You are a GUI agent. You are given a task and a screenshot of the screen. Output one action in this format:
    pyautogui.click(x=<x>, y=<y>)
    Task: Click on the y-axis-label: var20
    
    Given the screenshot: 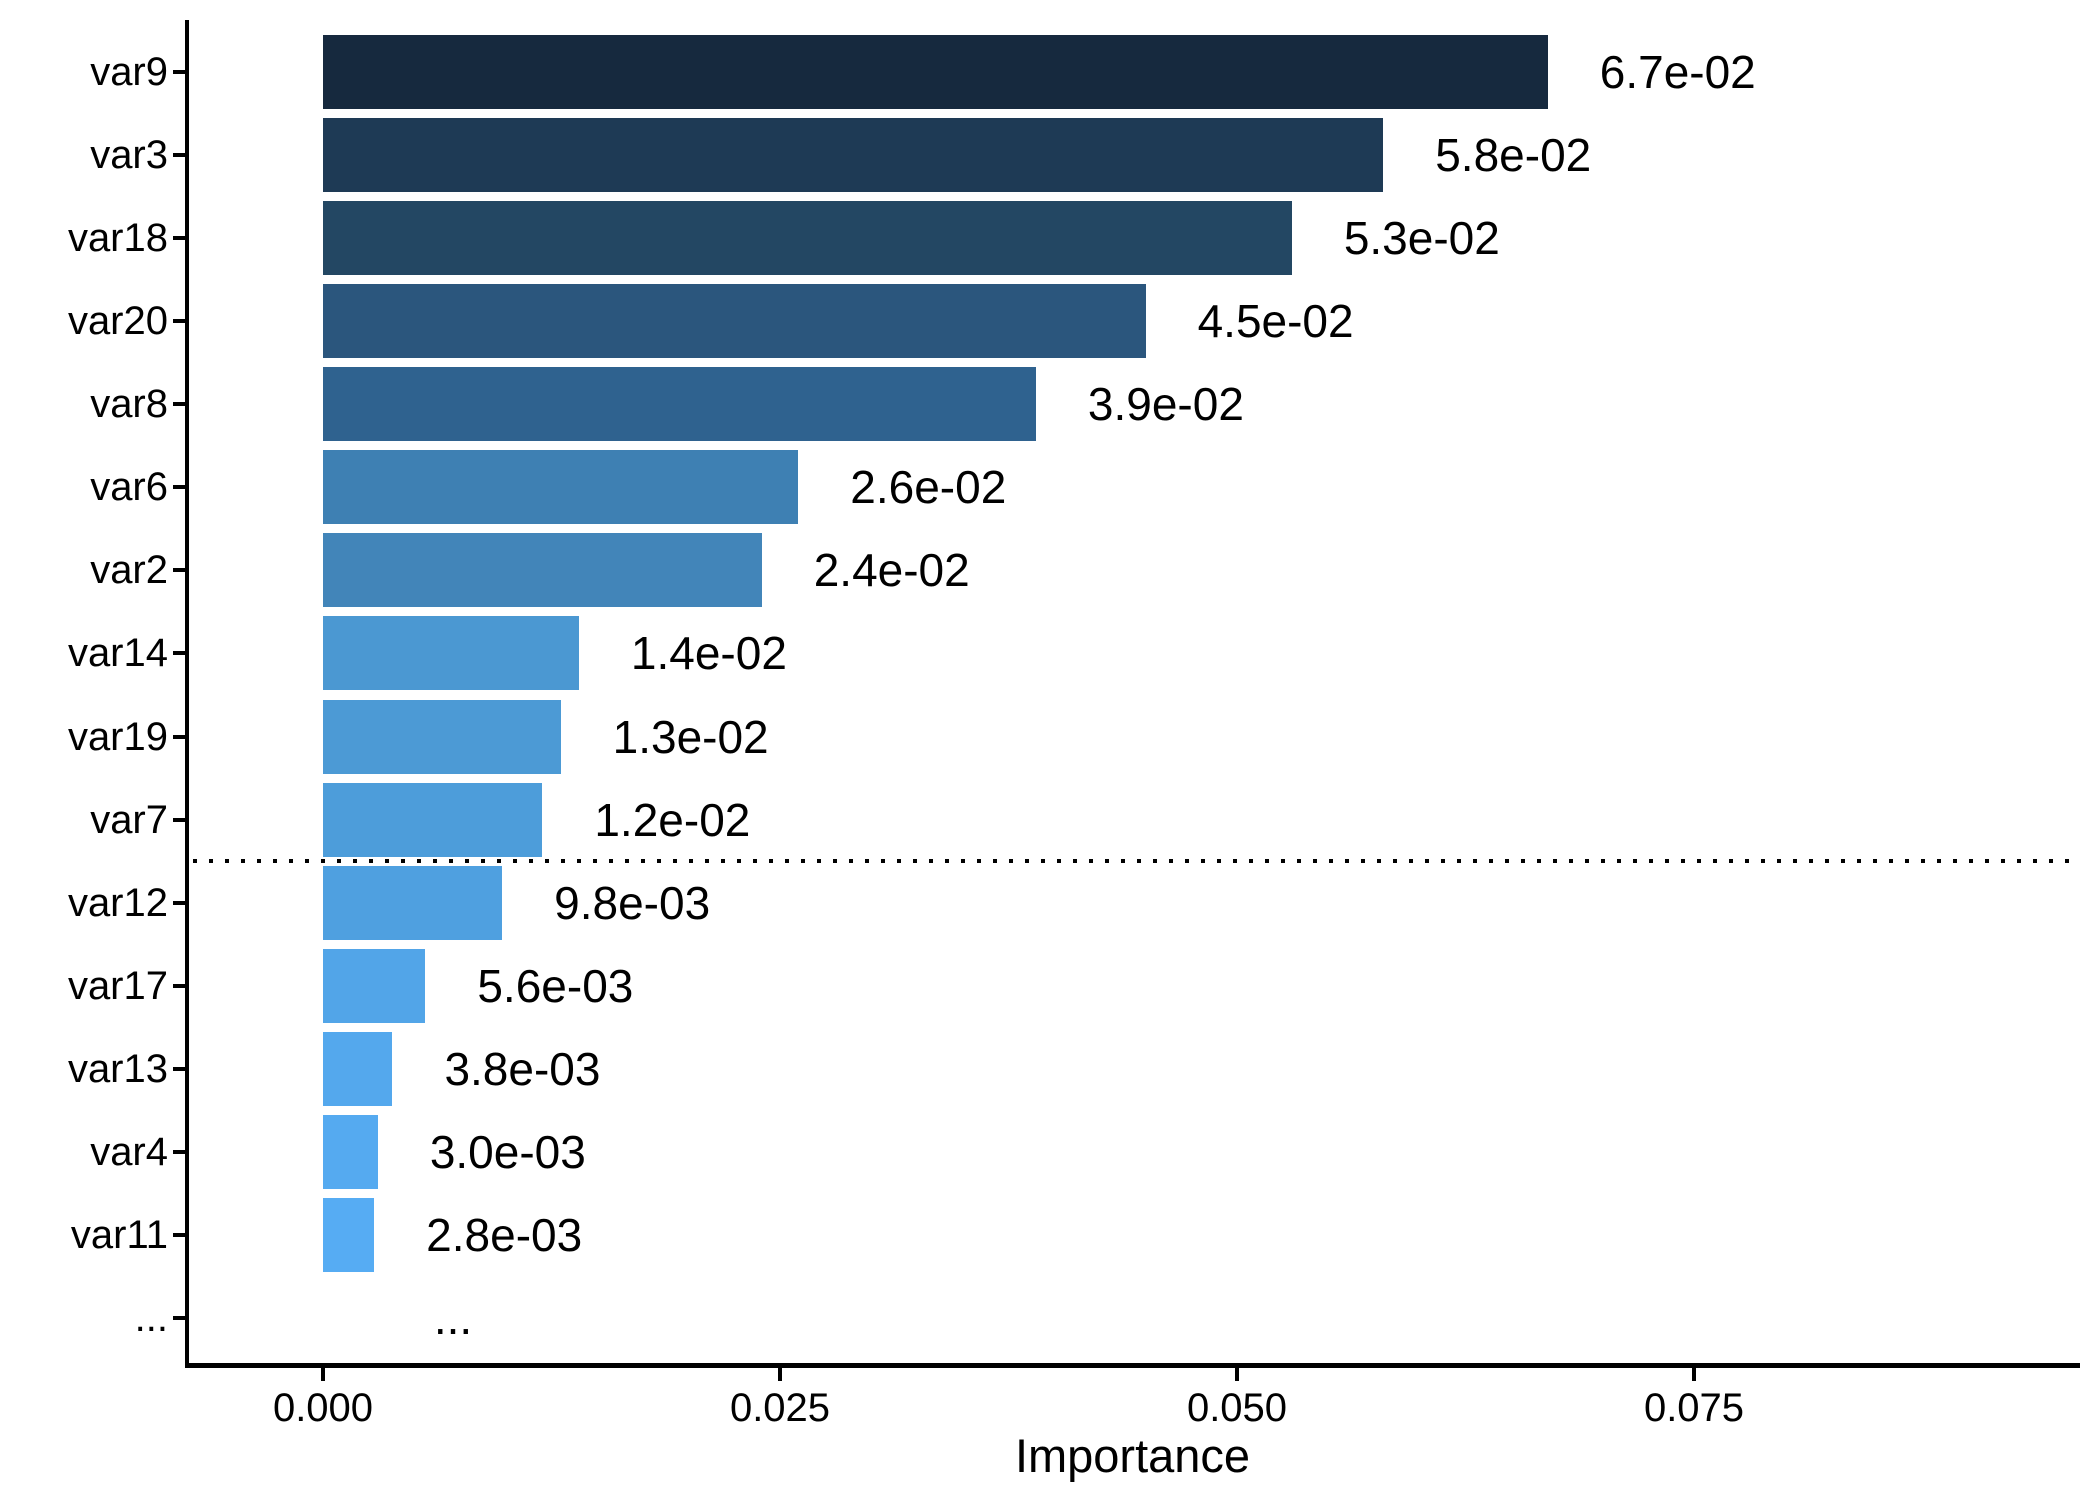 What is the action you would take?
    pyautogui.click(x=117, y=321)
    